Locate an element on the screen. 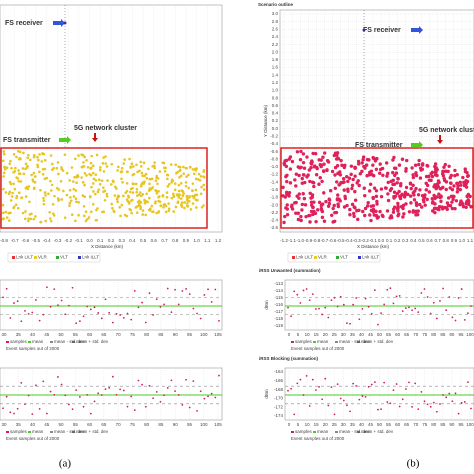  x-tick-label: -0.5 is located at coordinates (341, 240).